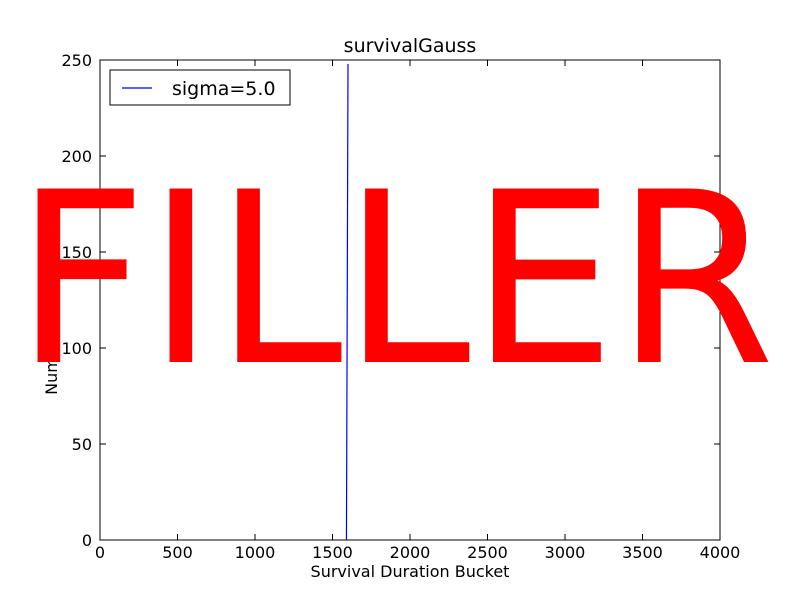 This screenshot has width=800, height=600. I want to click on y-tick-label: 200, so click(76, 156).